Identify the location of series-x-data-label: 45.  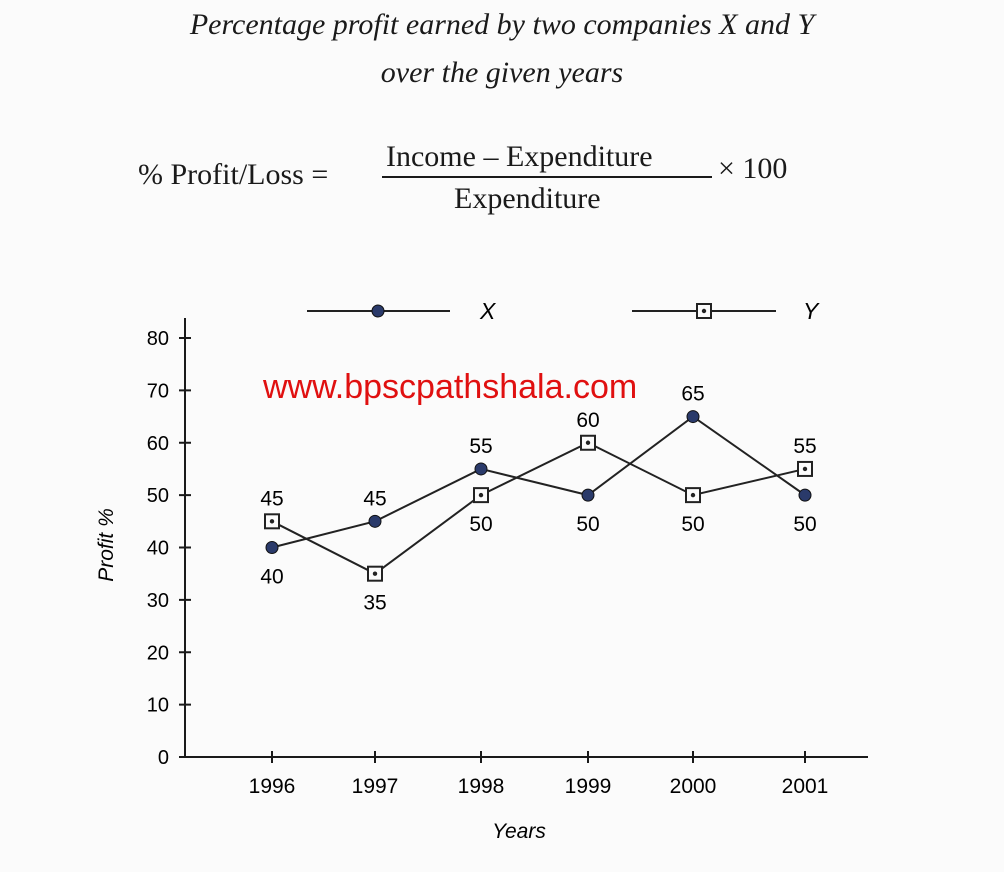
(374, 498).